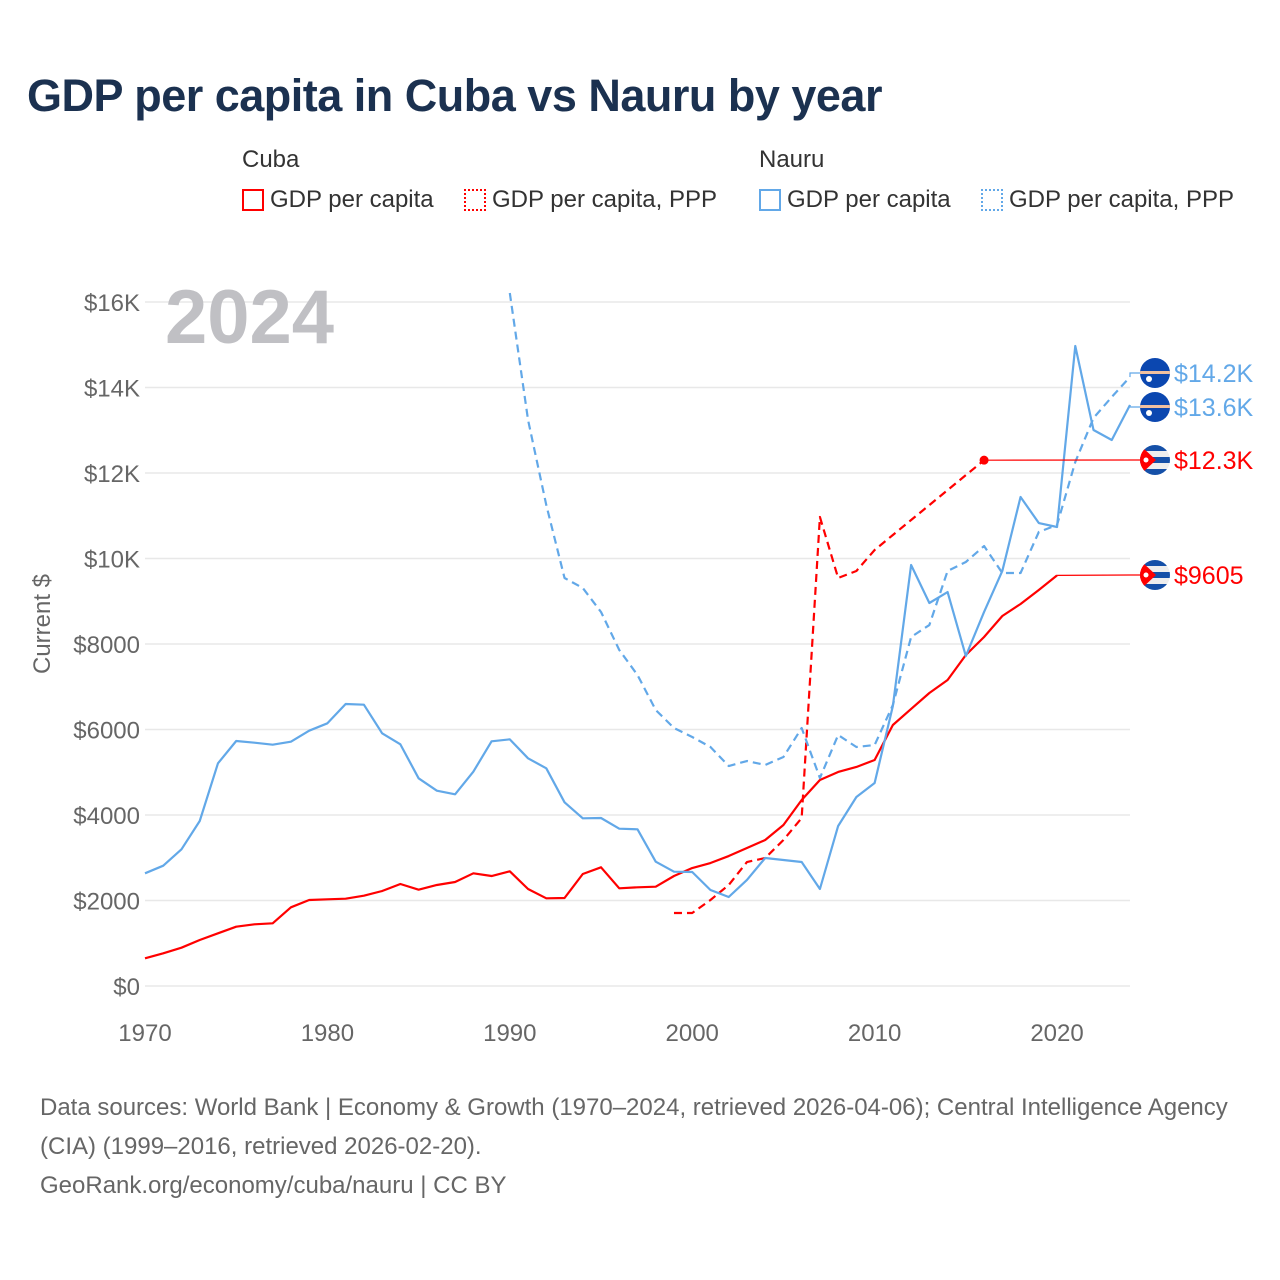  What do you see at coordinates (1056, 1033) in the screenshot?
I see `x-tick-label: 2020` at bounding box center [1056, 1033].